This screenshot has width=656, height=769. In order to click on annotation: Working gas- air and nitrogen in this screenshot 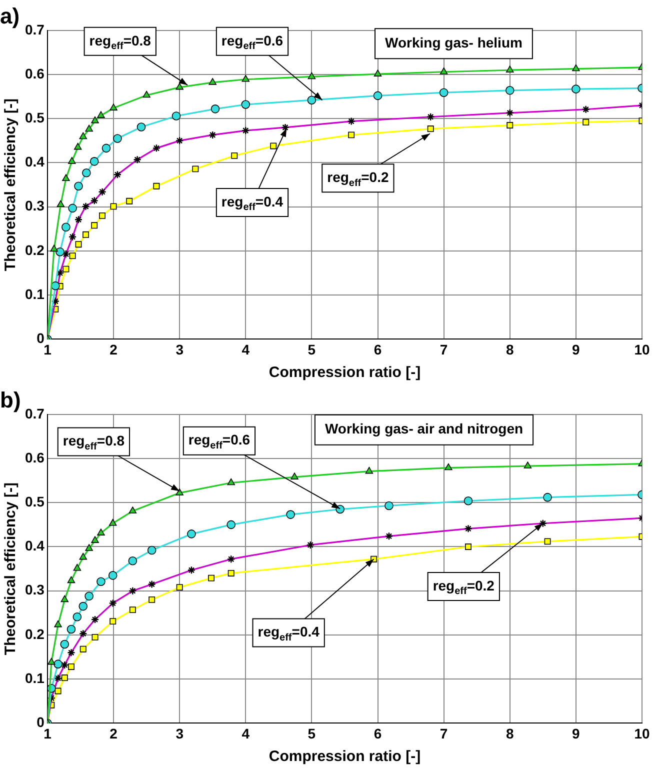, I will do `click(424, 428)`.